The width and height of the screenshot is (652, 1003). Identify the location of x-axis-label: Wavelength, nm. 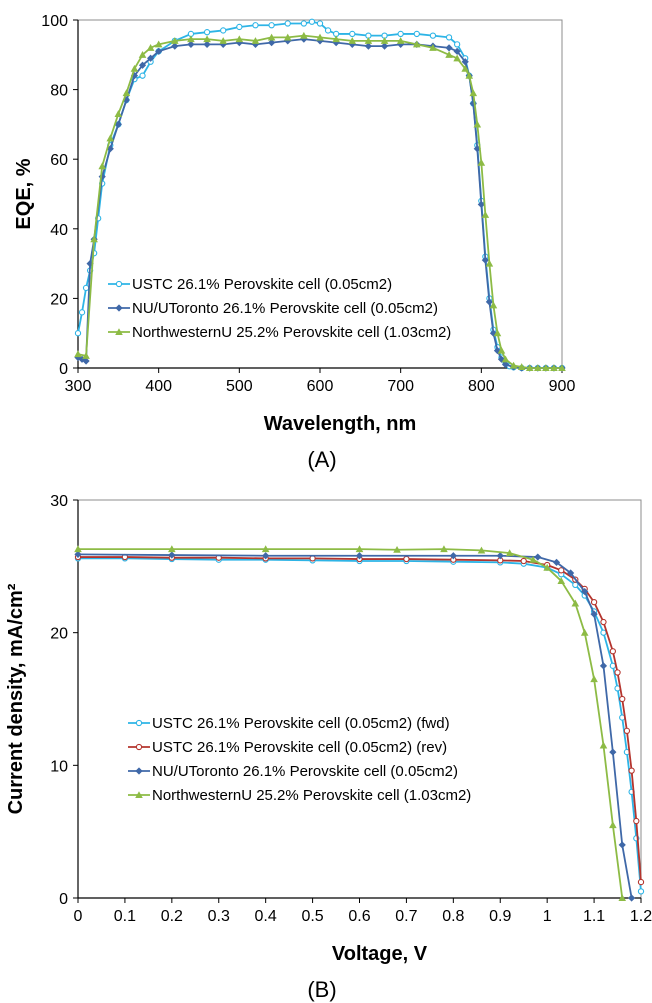
(340, 424).